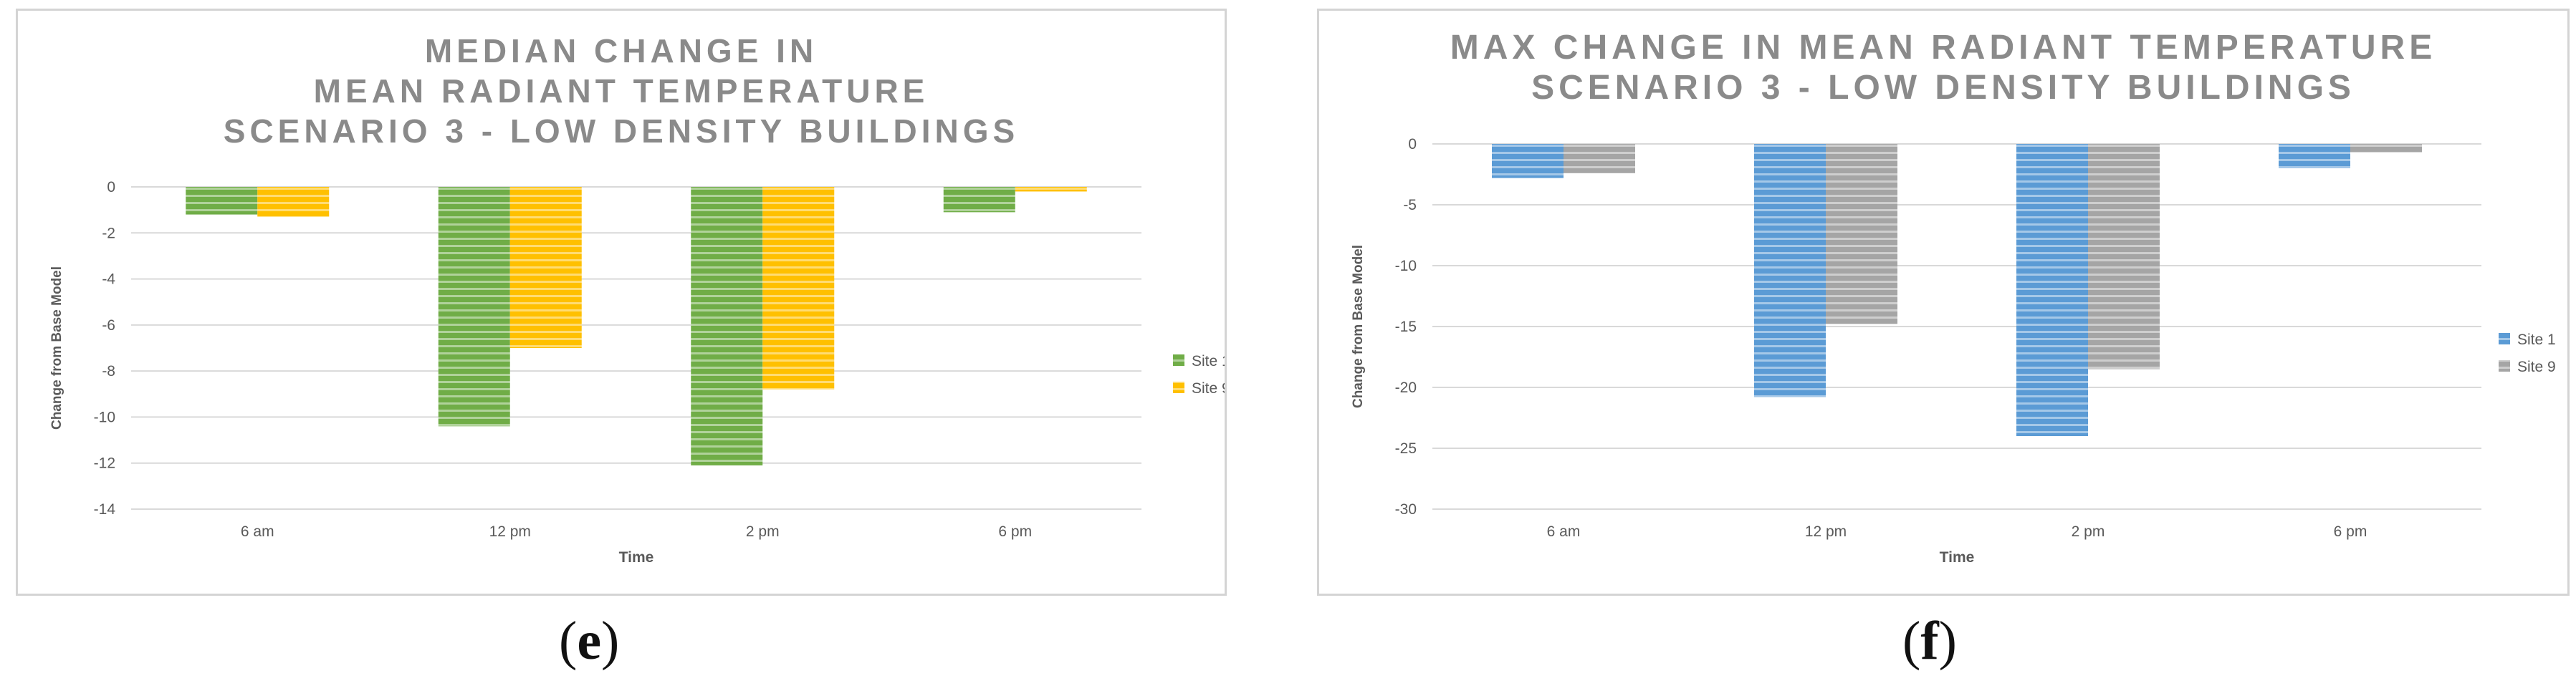  Describe the element at coordinates (1406, 448) in the screenshot. I see `y-tick-label: -25` at that location.